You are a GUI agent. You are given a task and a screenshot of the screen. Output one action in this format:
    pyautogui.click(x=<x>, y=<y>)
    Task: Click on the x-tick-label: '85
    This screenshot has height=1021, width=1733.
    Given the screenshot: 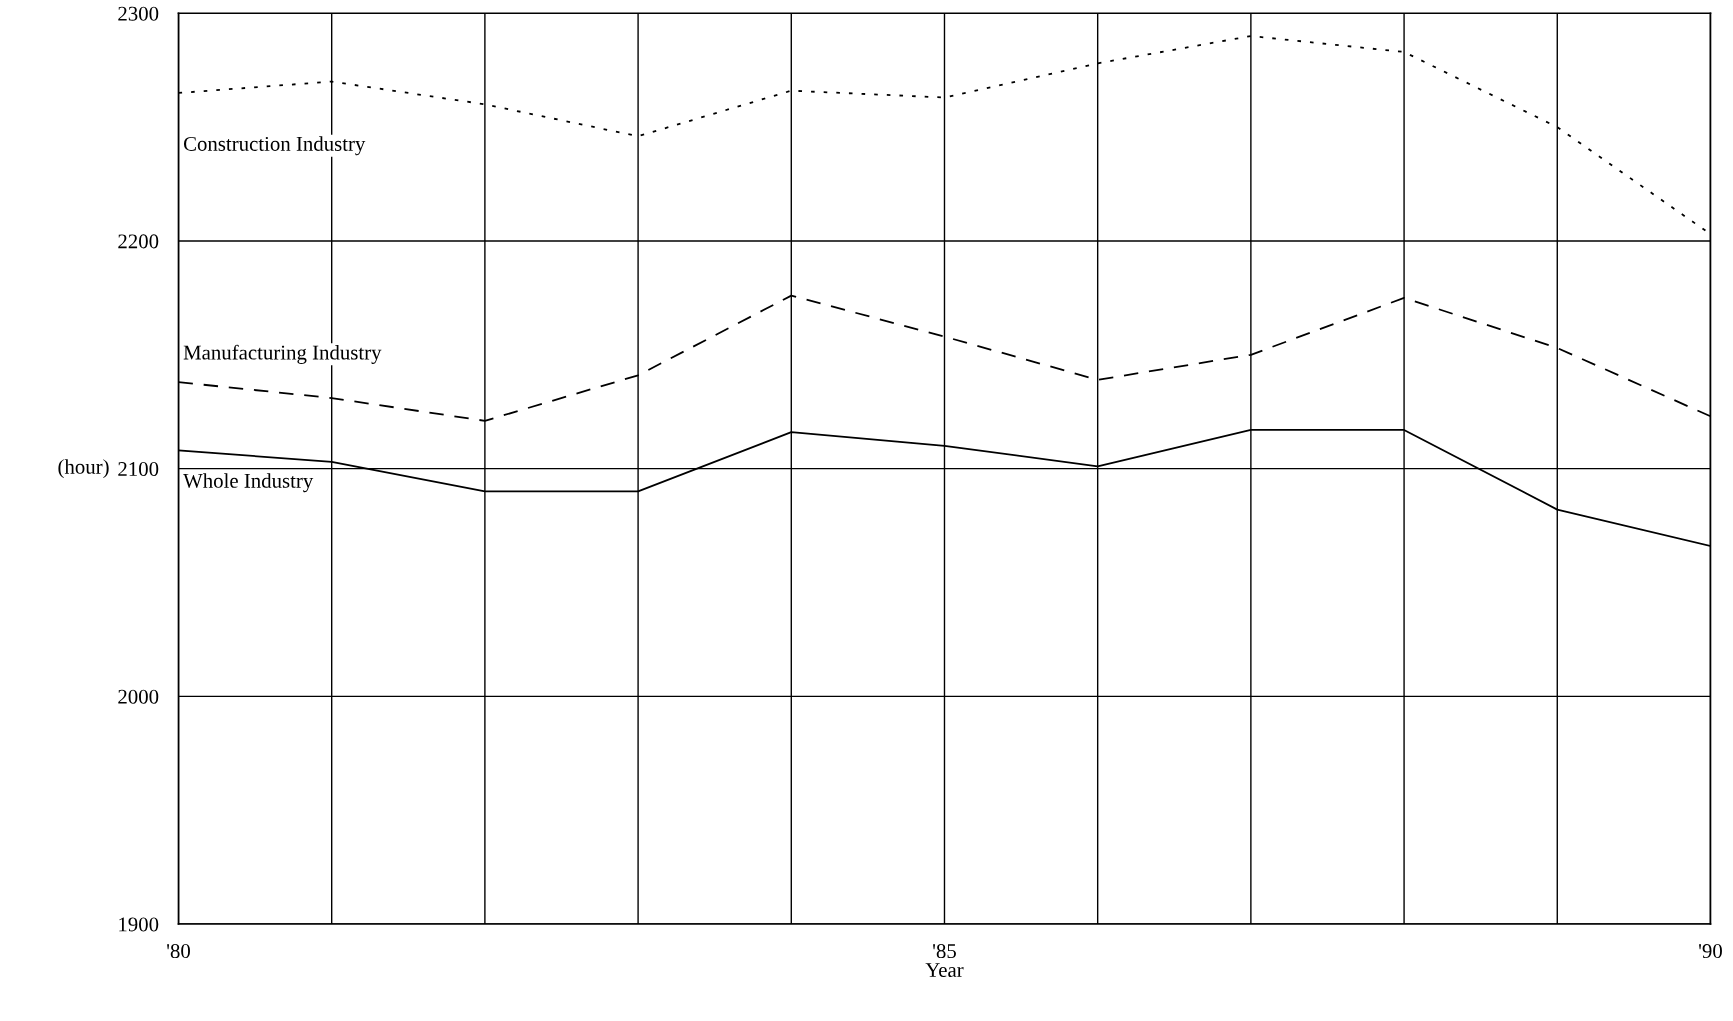 What is the action you would take?
    pyautogui.click(x=944, y=951)
    